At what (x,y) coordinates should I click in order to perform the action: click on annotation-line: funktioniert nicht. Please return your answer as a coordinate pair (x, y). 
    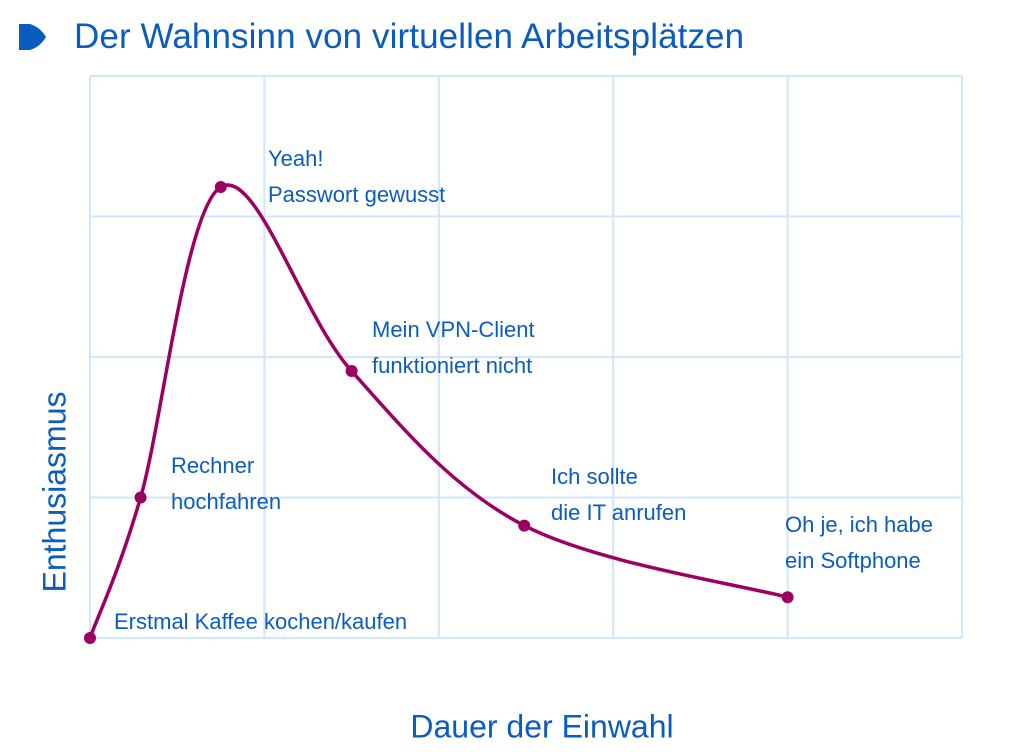
    Looking at the image, I should click on (452, 365).